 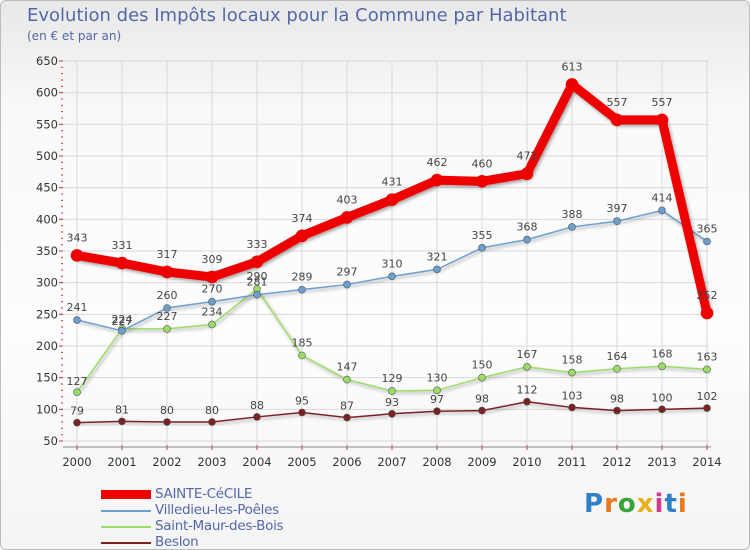 I want to click on y-tick-label: 350, so click(x=47, y=251).